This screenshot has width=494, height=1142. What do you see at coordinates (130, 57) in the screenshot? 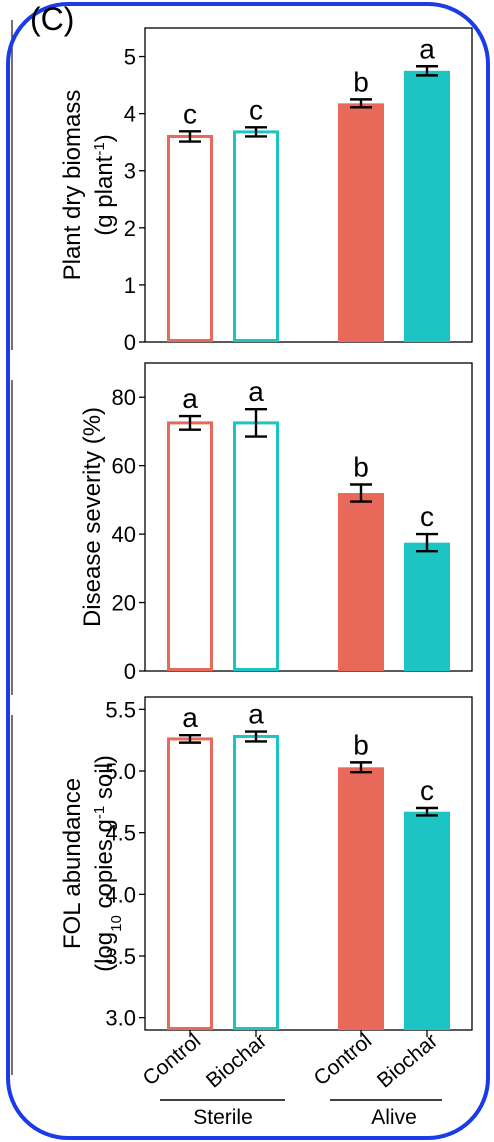
I see `y-tick-label: 5` at bounding box center [130, 57].